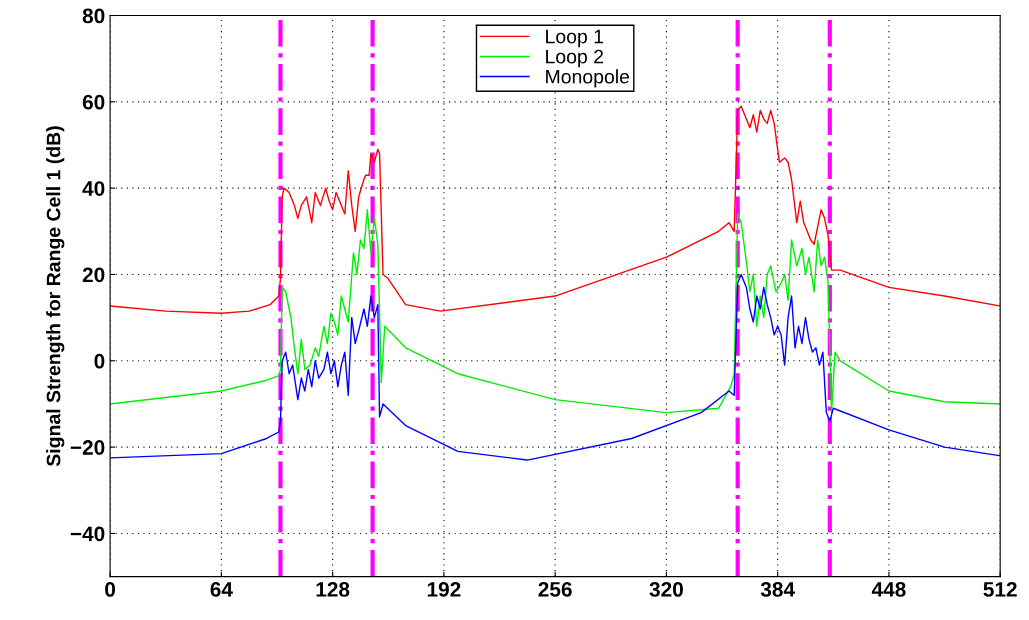 The height and width of the screenshot is (620, 1029). I want to click on y-tick-label: 40, so click(93, 188).